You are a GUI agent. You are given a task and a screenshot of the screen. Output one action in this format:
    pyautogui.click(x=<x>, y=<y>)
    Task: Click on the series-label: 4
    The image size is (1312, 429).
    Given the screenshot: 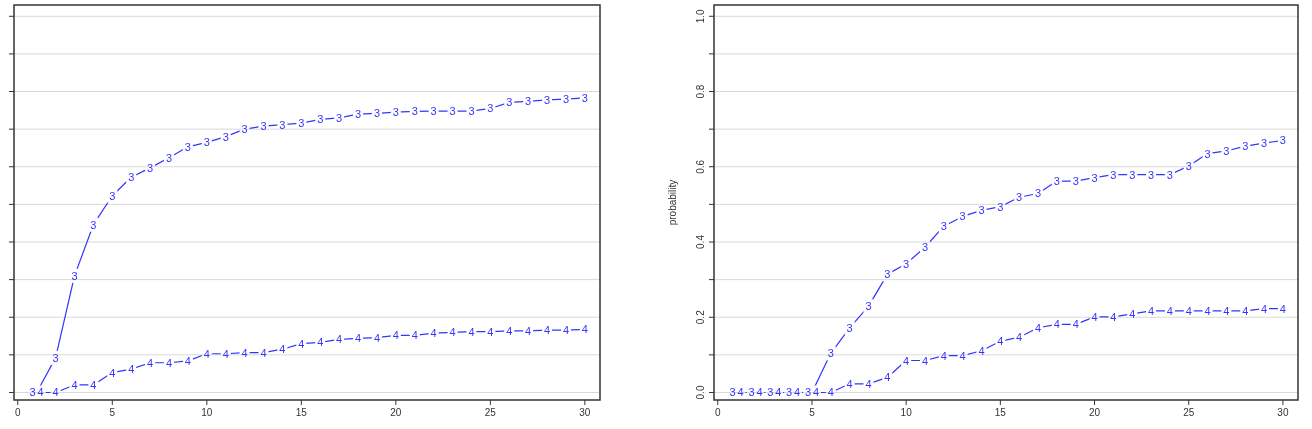 What is the action you would take?
    pyautogui.click(x=40, y=392)
    